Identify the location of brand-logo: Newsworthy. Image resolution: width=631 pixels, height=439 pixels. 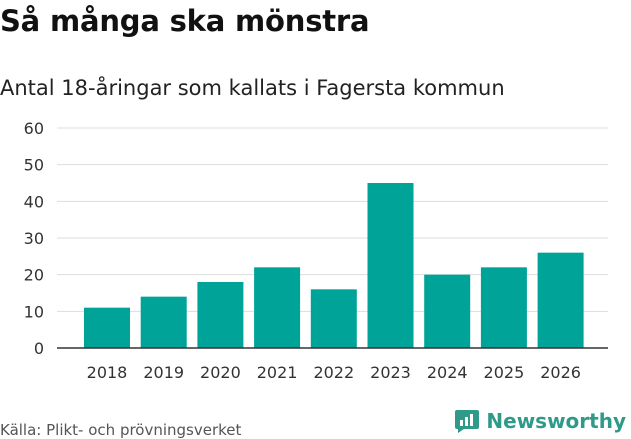
(540, 421).